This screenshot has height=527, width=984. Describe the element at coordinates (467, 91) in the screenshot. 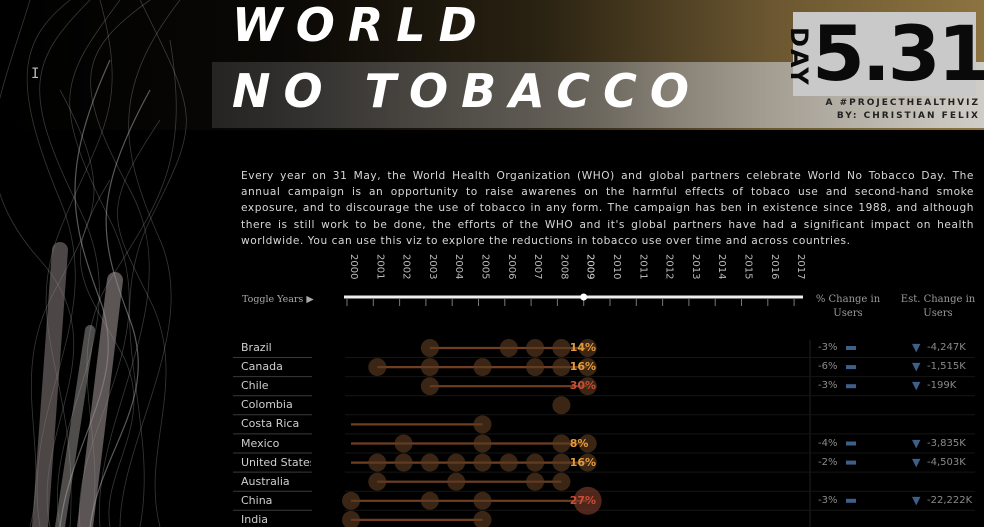

I see `title-line-2: NO TOBACCO` at that location.